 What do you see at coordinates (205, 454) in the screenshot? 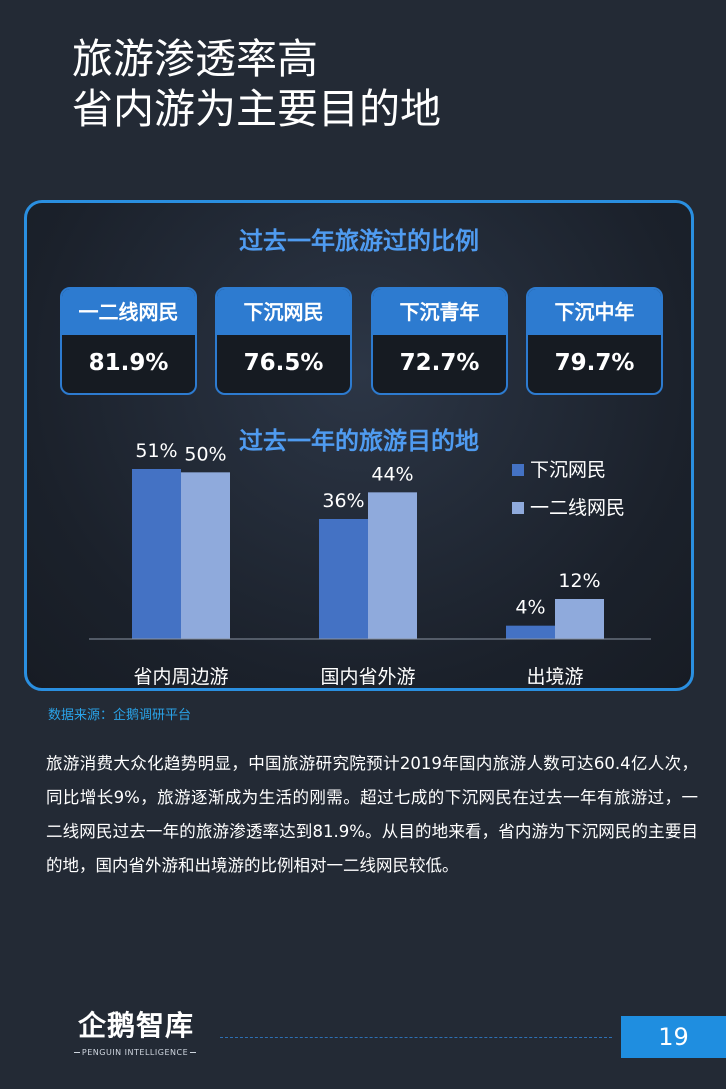
I see `bar-value-label: 50%` at bounding box center [205, 454].